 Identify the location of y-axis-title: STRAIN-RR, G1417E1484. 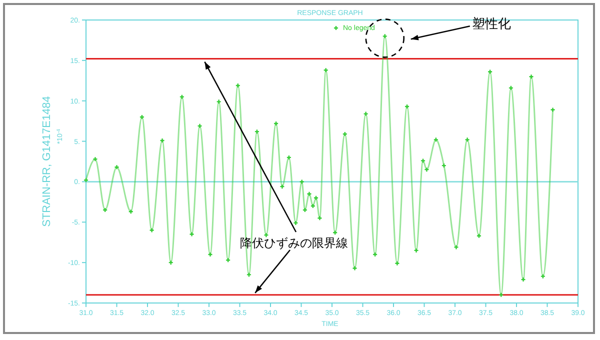
(47, 161).